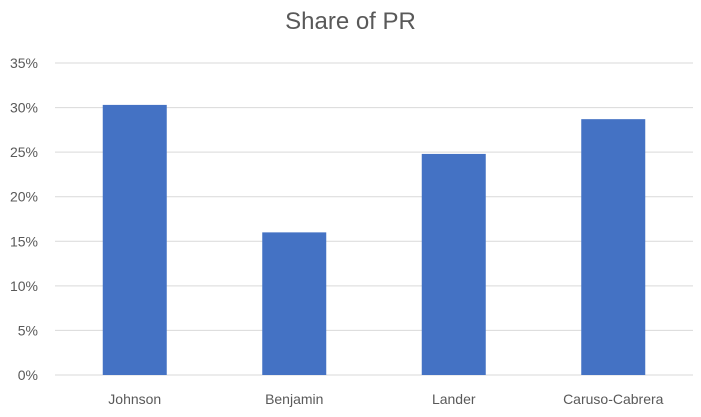 The image size is (701, 417). I want to click on y-axis-ticks: 0% 5% 10% 15% 20% 25% 30% 35%, so click(24, 219).